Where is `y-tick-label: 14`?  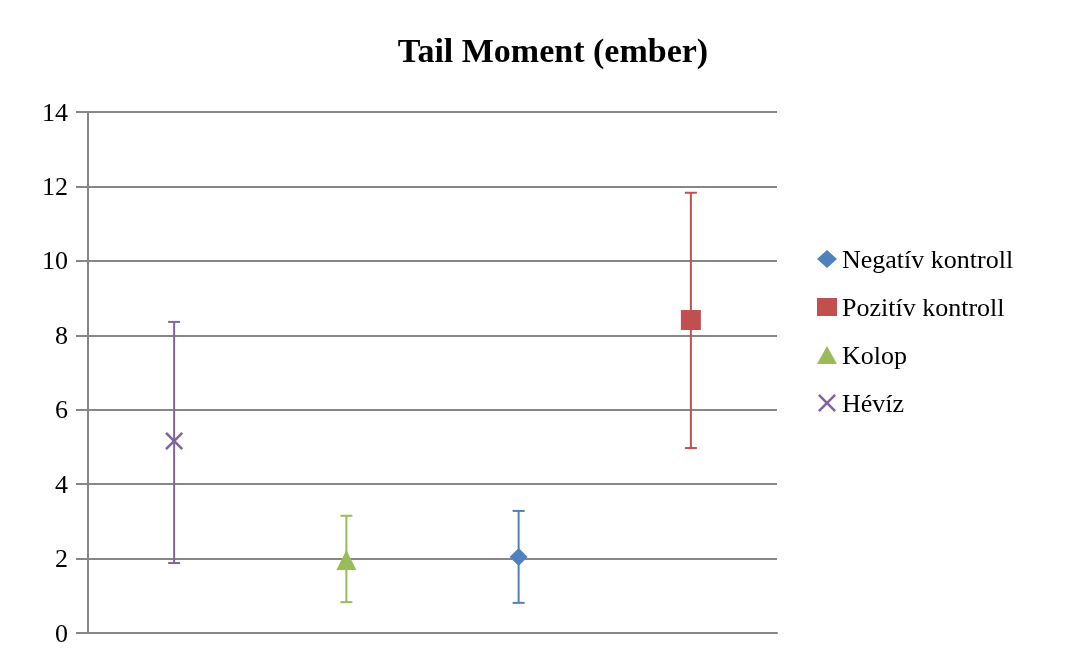
y-tick-label: 14 is located at coordinates (55, 112).